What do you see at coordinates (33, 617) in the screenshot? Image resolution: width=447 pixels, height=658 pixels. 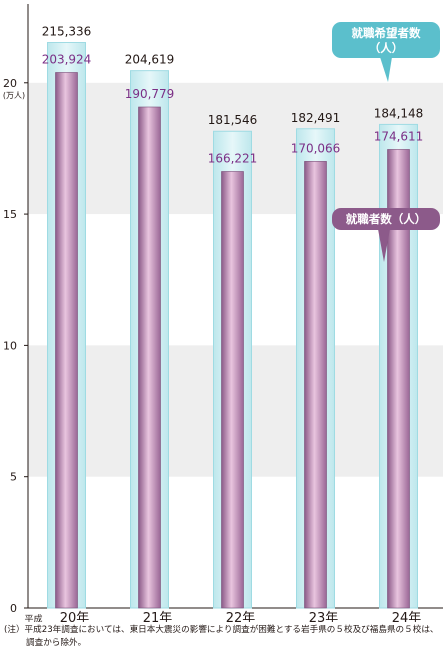 I see `x-prefix-label: 平成` at bounding box center [33, 617].